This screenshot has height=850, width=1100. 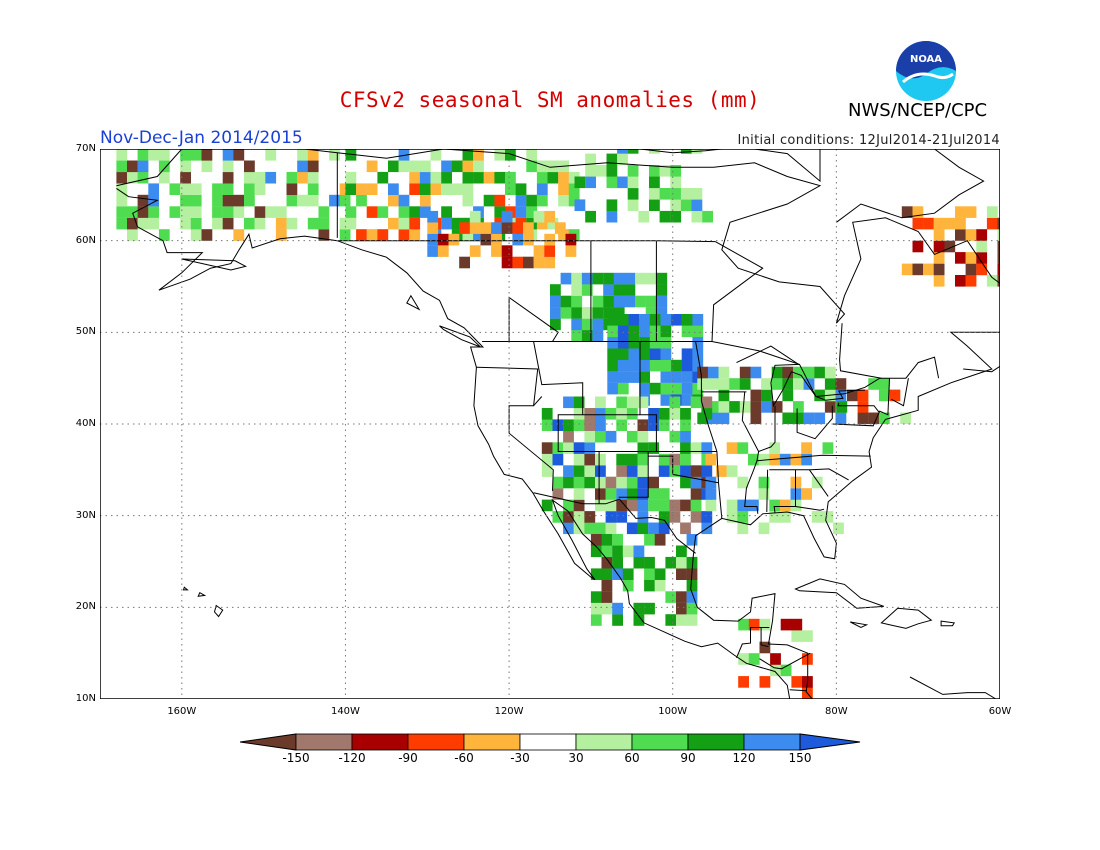 What do you see at coordinates (85, 240) in the screenshot?
I see `lat-label: 60N` at bounding box center [85, 240].